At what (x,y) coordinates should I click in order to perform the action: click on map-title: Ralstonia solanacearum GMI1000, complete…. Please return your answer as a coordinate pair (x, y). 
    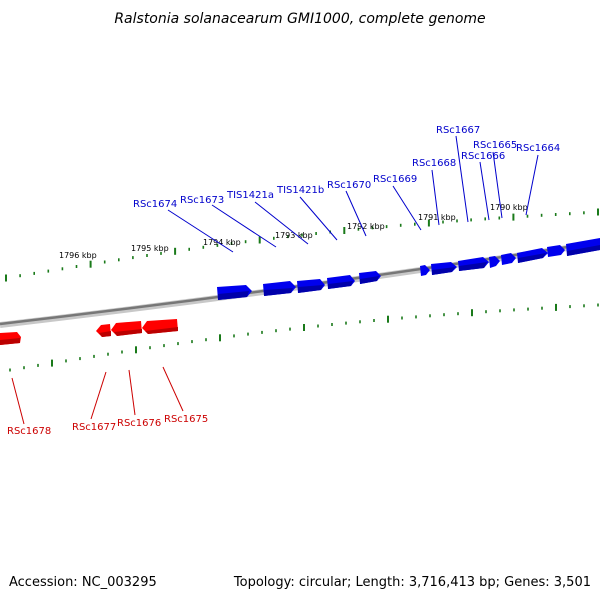
    Looking at the image, I should click on (299, 19).